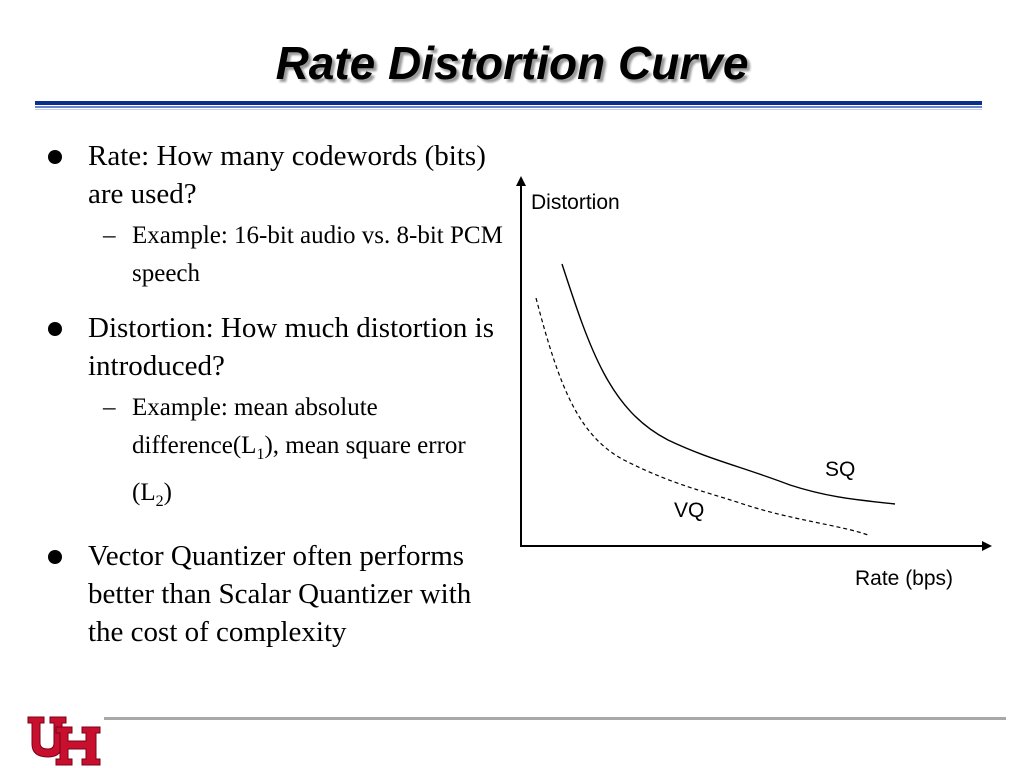 The image size is (1024, 768). Describe the element at coordinates (689, 510) in the screenshot. I see `vq-curve-label: VQ` at that location.